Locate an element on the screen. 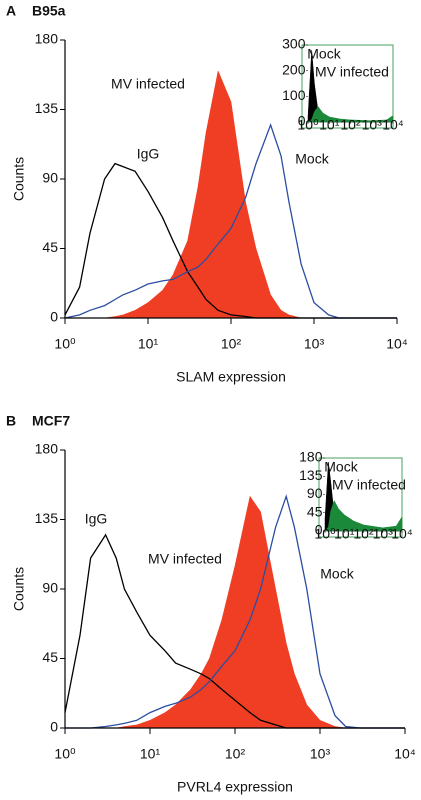 The height and width of the screenshot is (800, 421). inset-y-tick-label: 300 is located at coordinates (294, 44).